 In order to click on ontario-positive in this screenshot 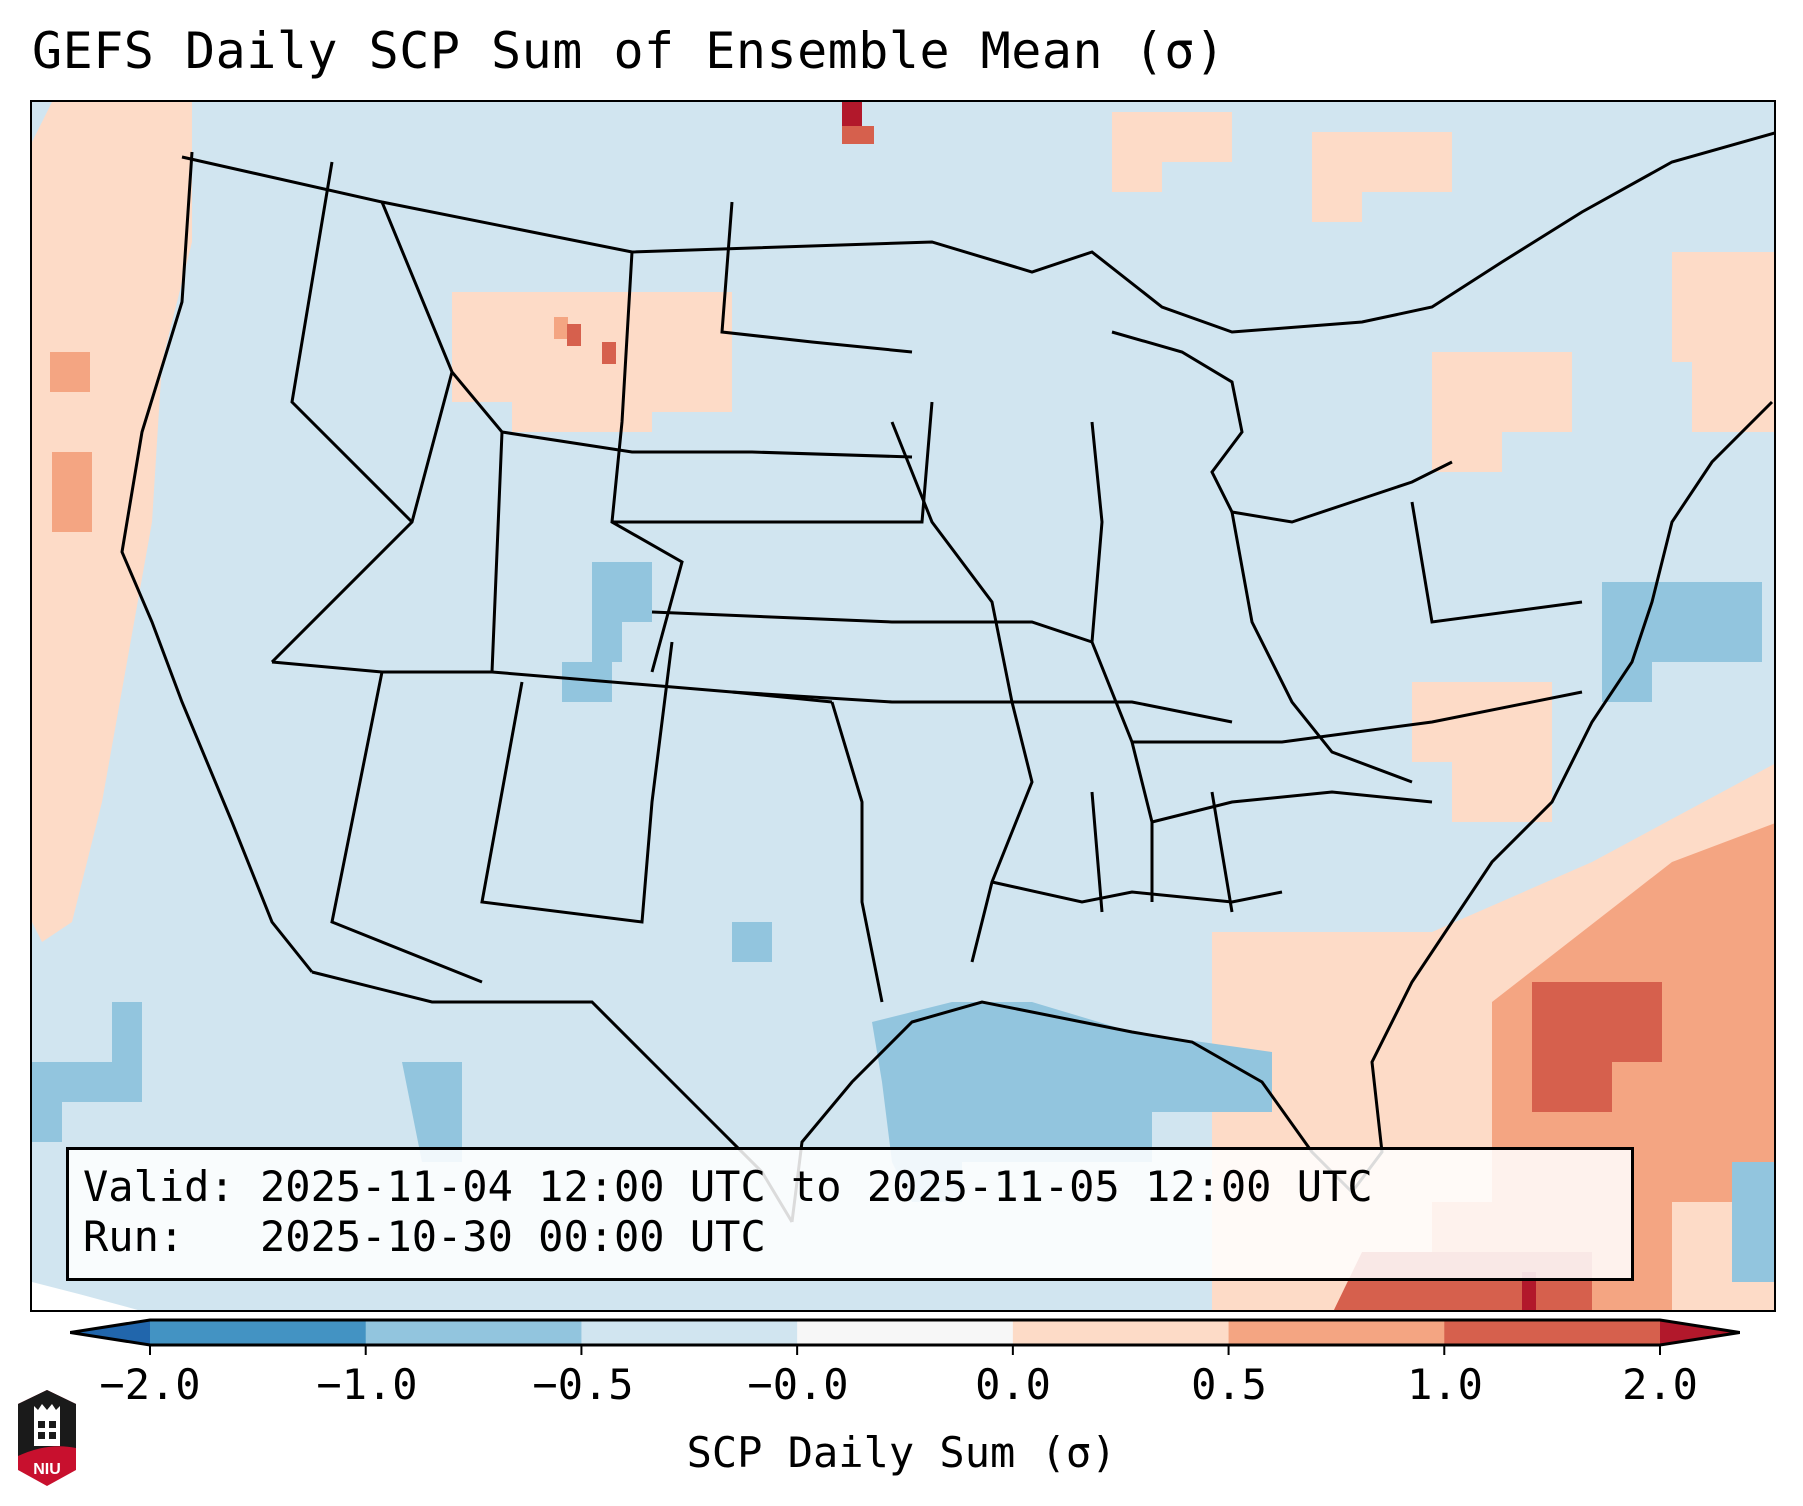, I will do `click(1172, 152)`.